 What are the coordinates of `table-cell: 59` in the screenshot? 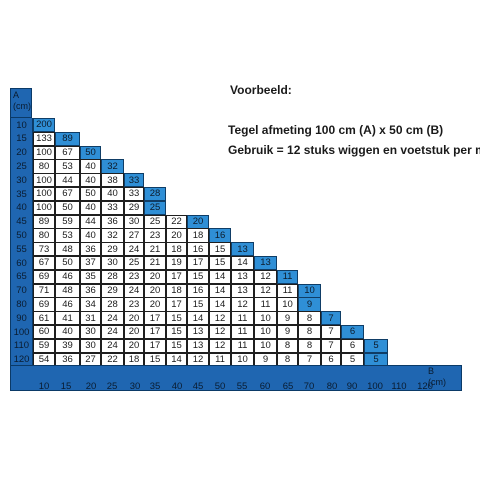 It's located at (67, 221).